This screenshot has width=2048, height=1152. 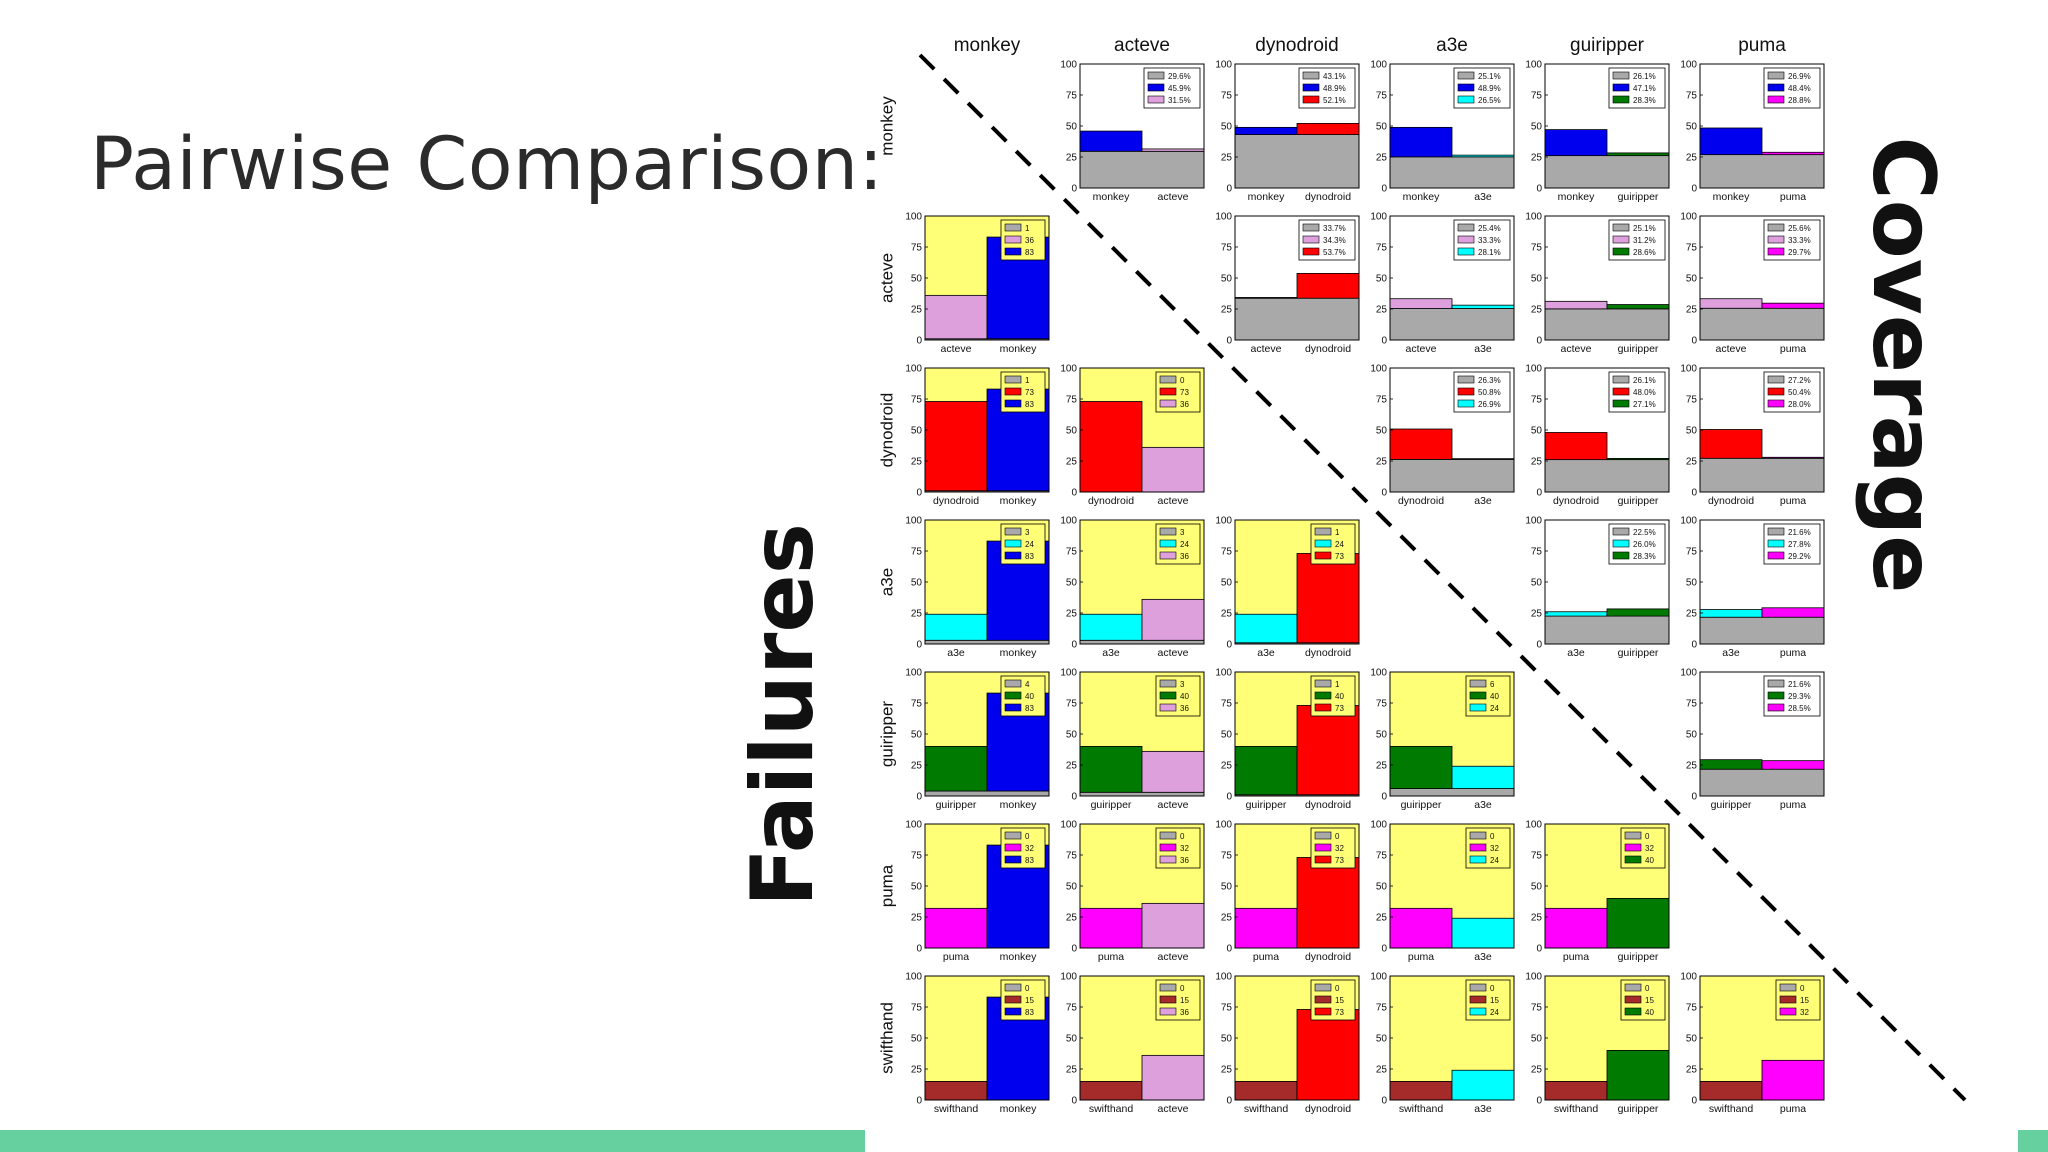 What do you see at coordinates (1597, 891) in the screenshot?
I see `failures-panel: 0 25 50 75 100 puma guiripper 0 32 40` at bounding box center [1597, 891].